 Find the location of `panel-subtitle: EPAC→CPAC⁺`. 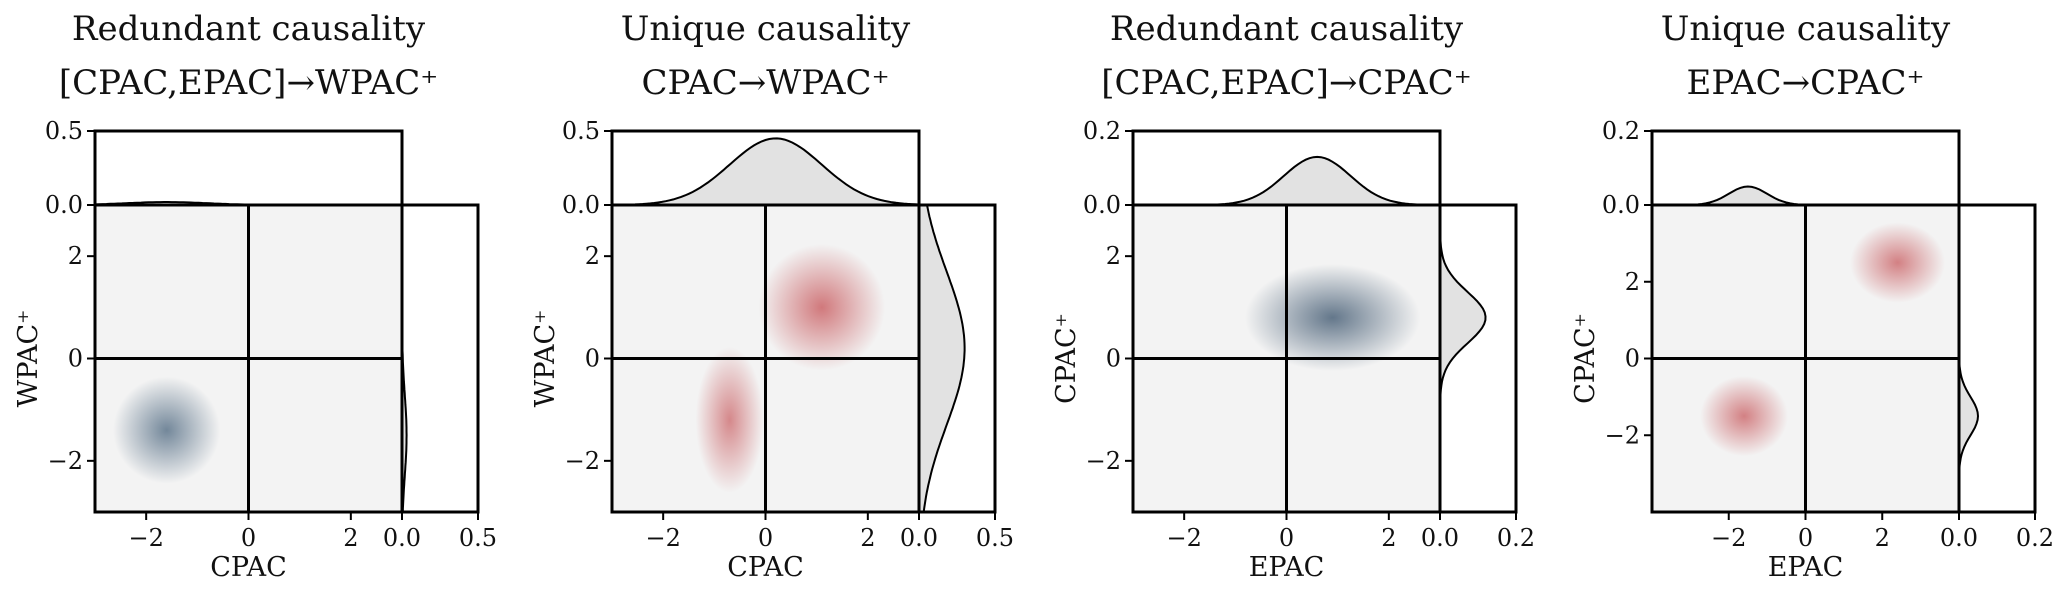

panel-subtitle: EPAC→CPAC⁺ is located at coordinates (1806, 83).